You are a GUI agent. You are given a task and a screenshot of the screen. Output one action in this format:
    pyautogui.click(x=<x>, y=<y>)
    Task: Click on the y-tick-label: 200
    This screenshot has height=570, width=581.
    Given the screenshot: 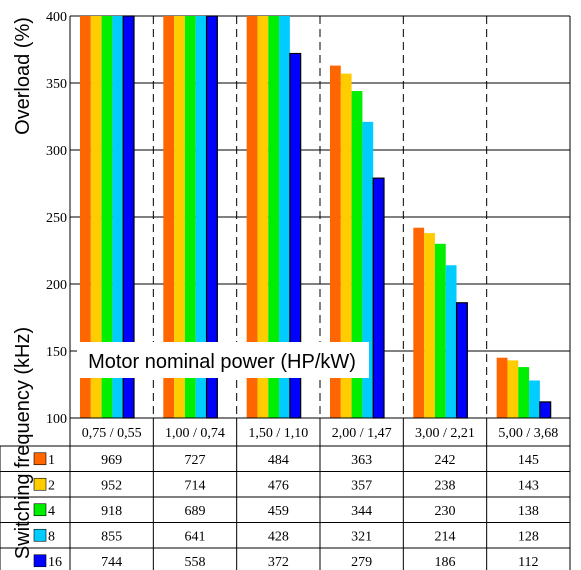 What is the action you would take?
    pyautogui.click(x=56, y=285)
    